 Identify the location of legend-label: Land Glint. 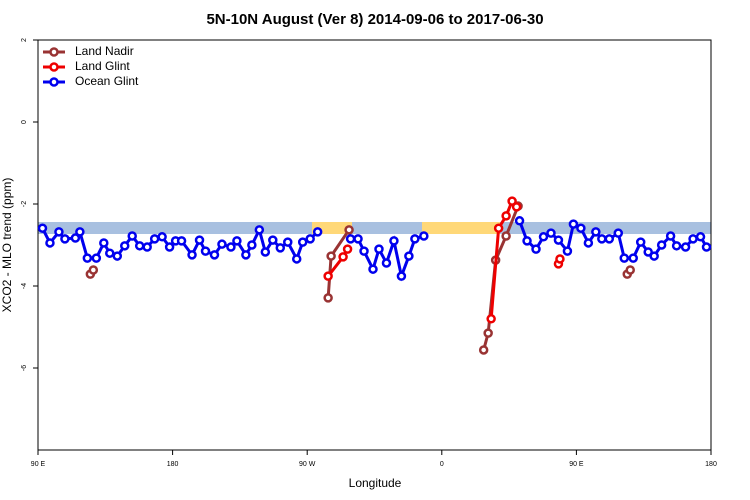
(102, 66).